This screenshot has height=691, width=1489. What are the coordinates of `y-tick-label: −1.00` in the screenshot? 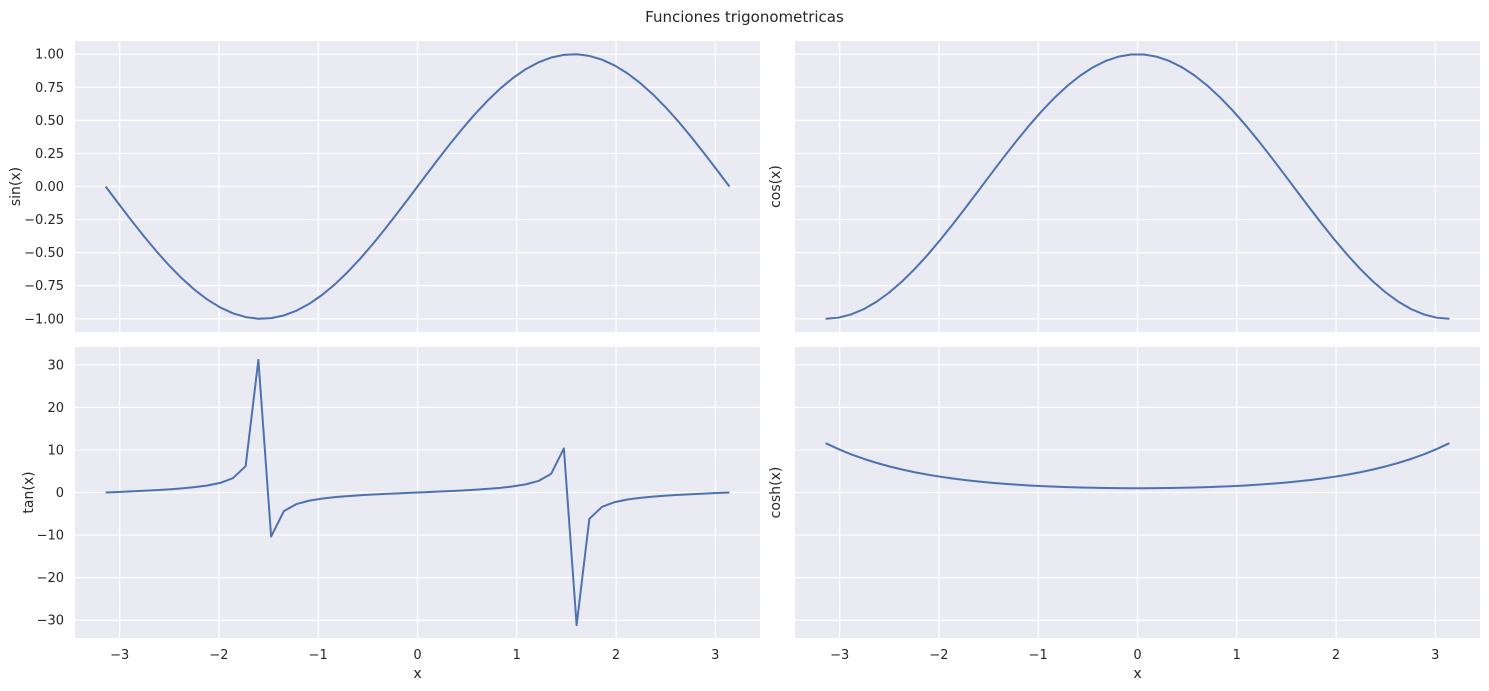 It's located at (44, 319).